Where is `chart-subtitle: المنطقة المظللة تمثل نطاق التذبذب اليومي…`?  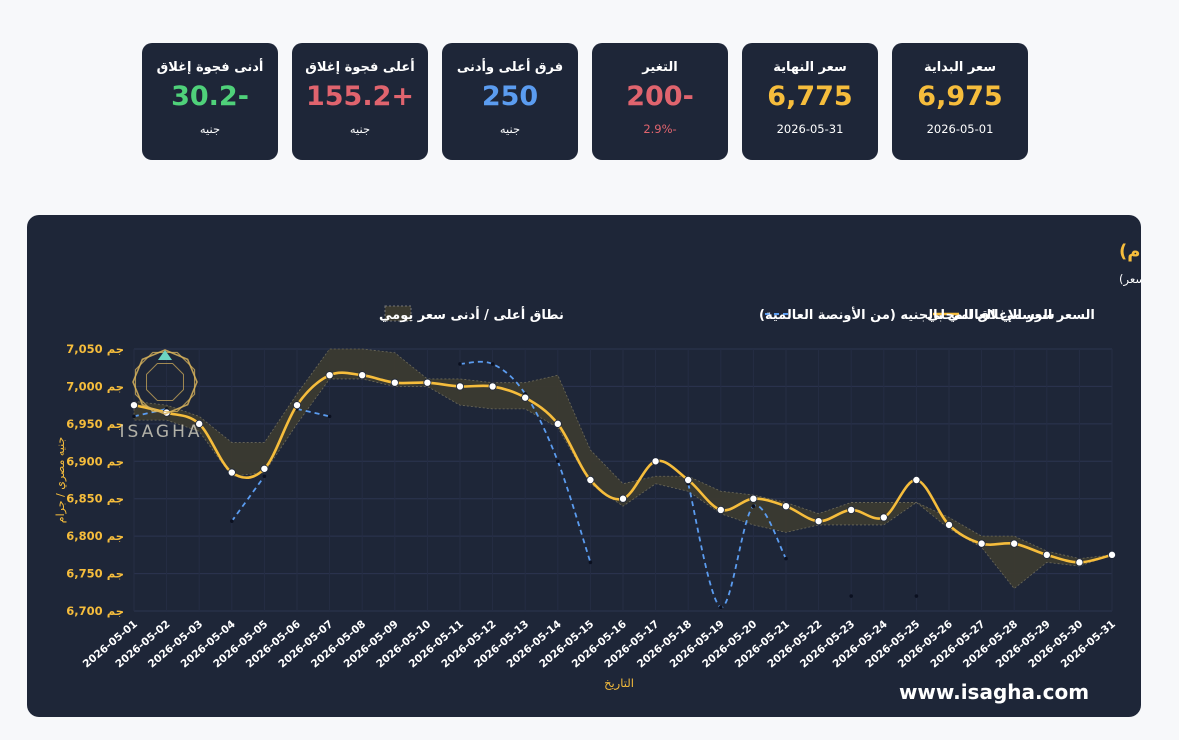
chart-subtitle: المنطقة المظللة تمثل نطاق التذبذب اليومي… is located at coordinates (1130, 279).